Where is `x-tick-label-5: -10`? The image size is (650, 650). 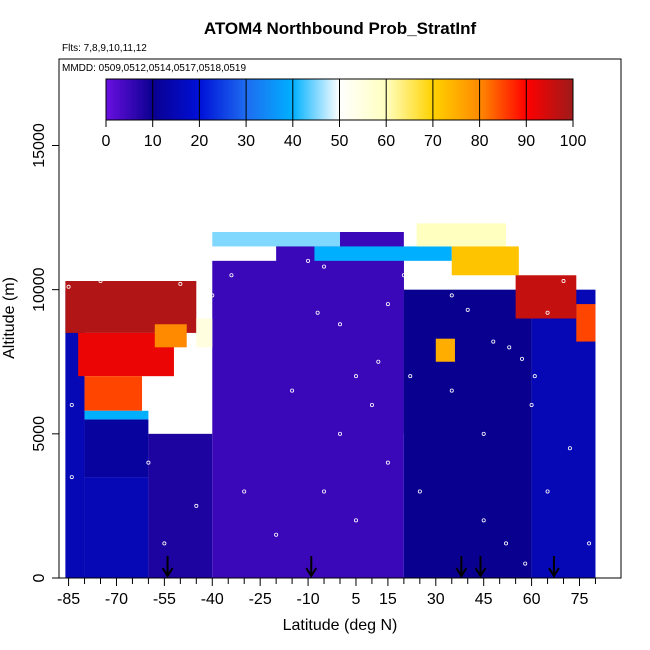 x-tick-label-5: -10 is located at coordinates (308, 599).